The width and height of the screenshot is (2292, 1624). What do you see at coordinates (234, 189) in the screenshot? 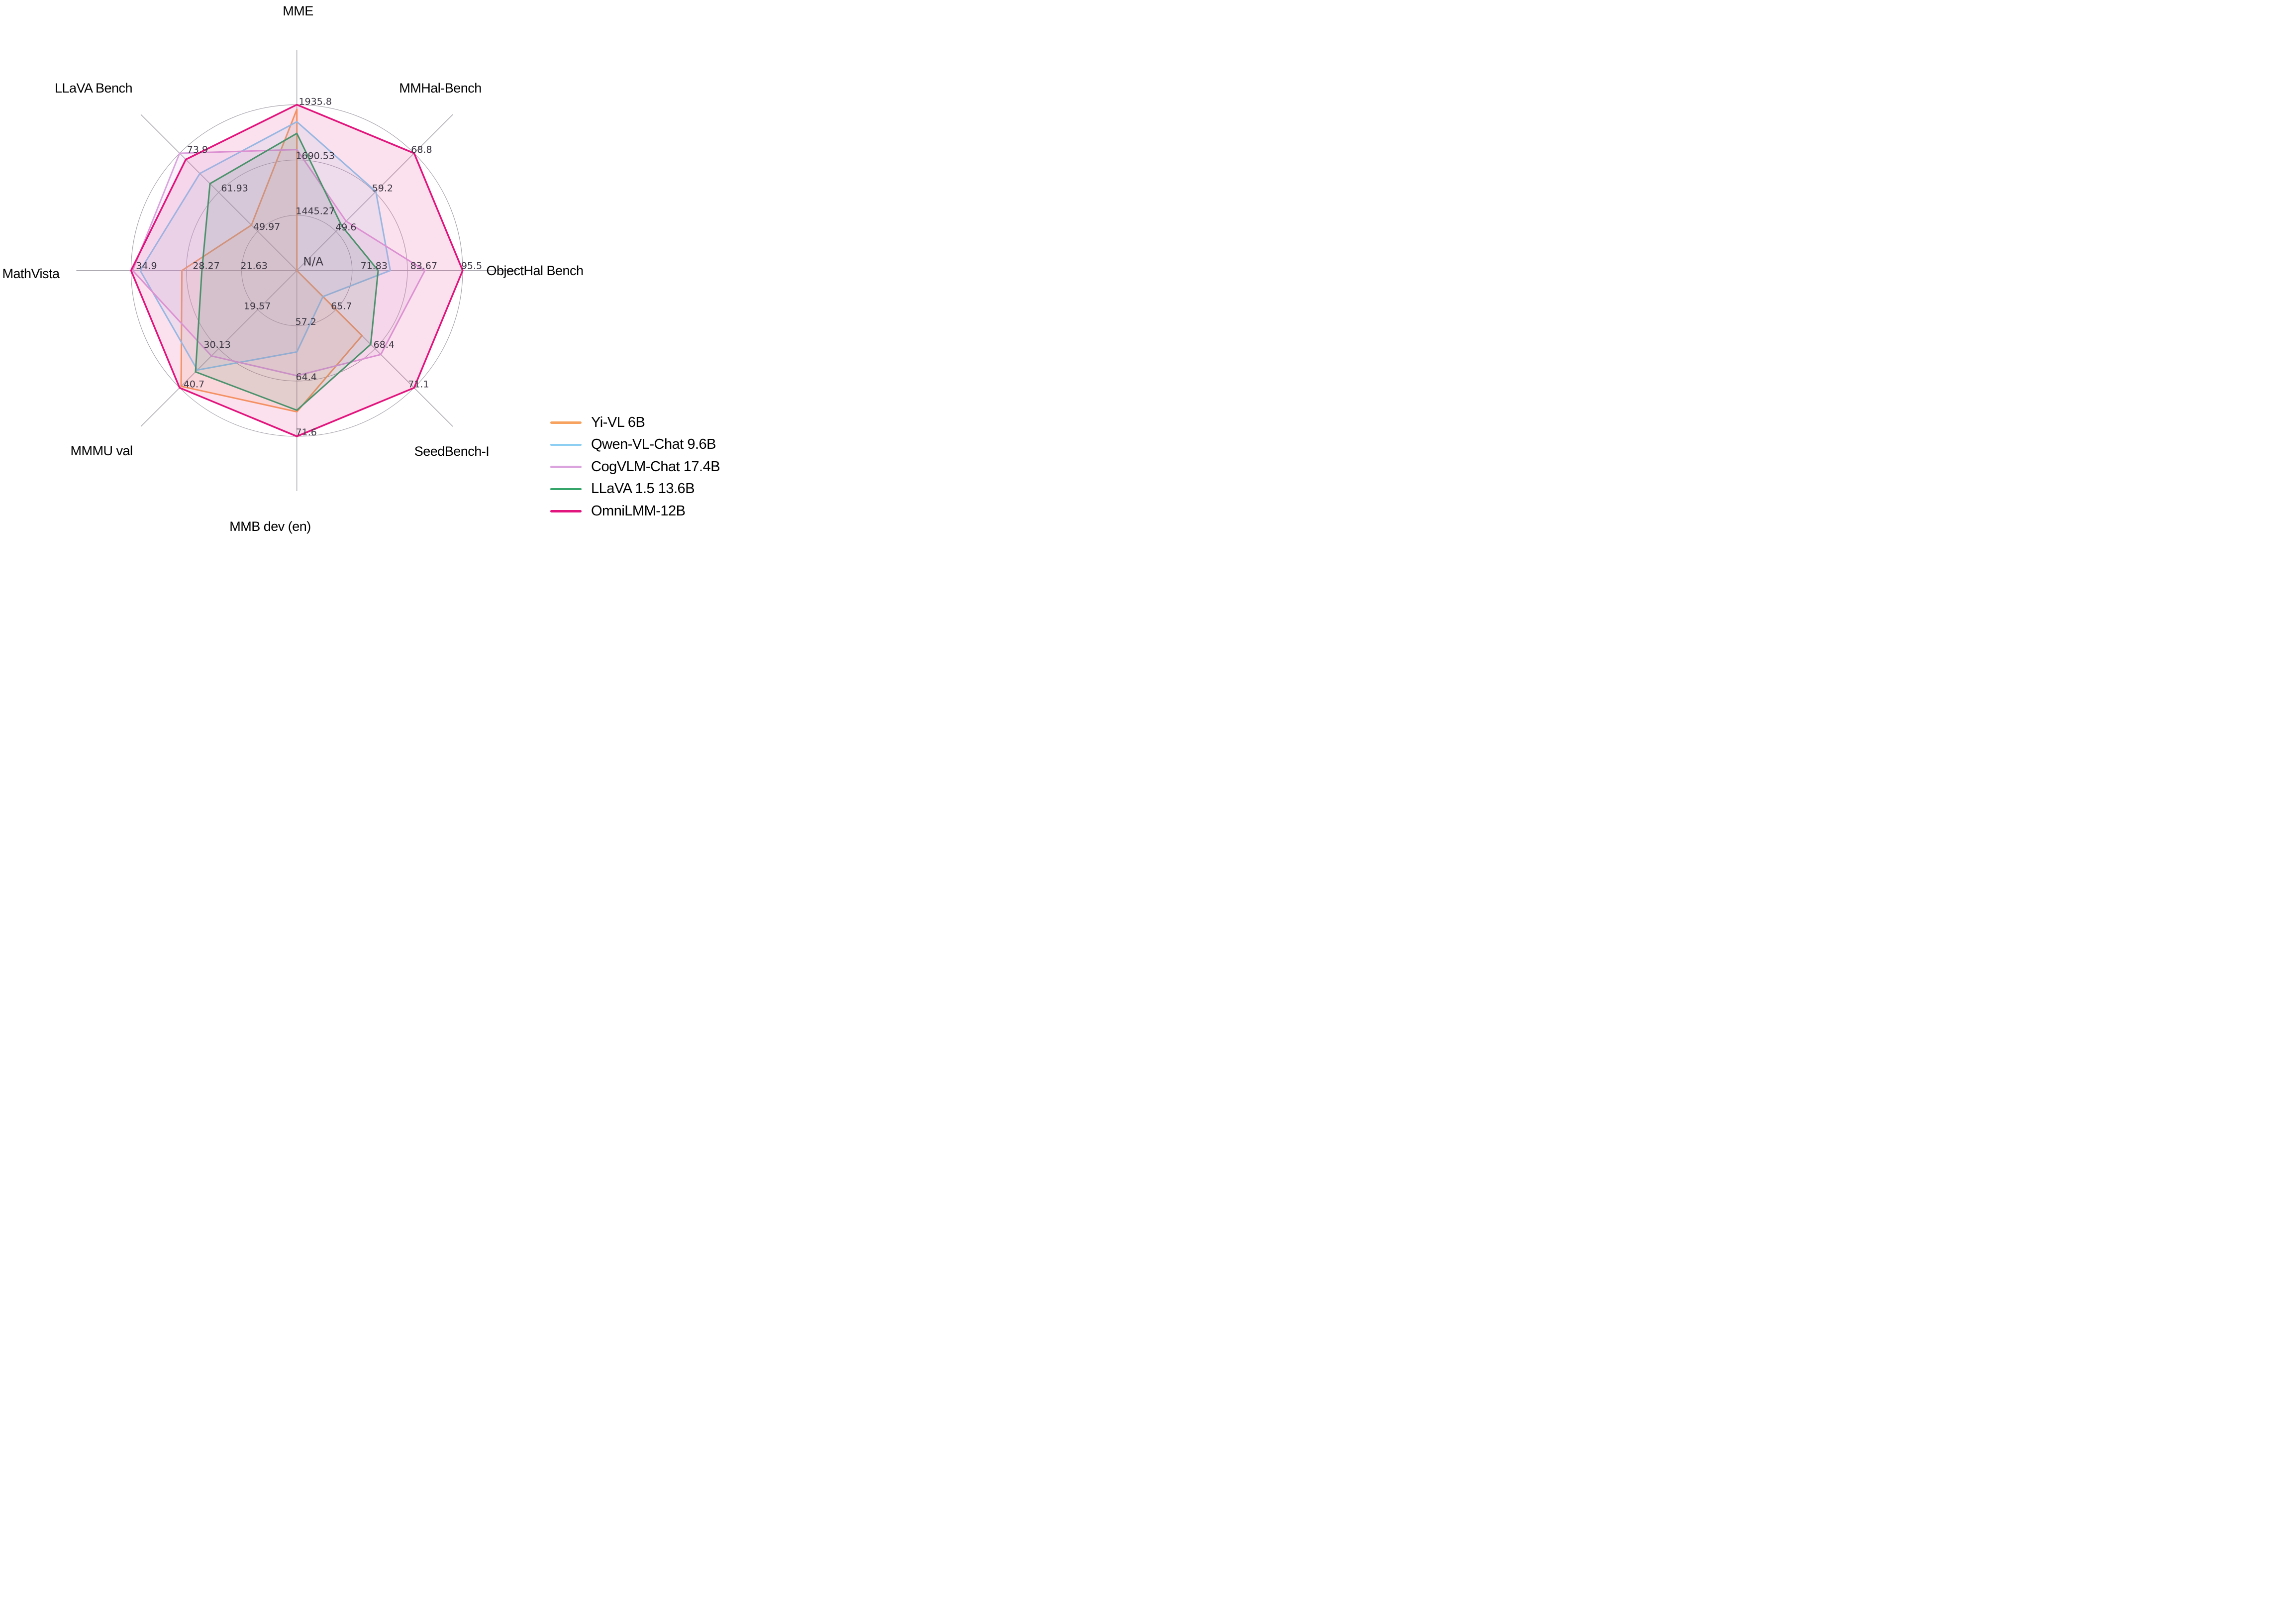
I see `tick-label-llava-bench-2: 61.93` at bounding box center [234, 189].